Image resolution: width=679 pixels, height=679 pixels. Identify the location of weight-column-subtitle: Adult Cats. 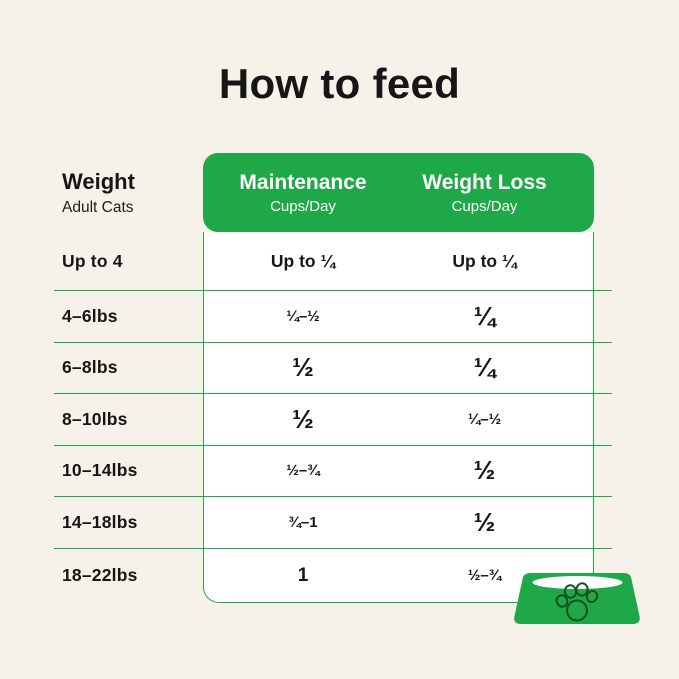
(98, 208).